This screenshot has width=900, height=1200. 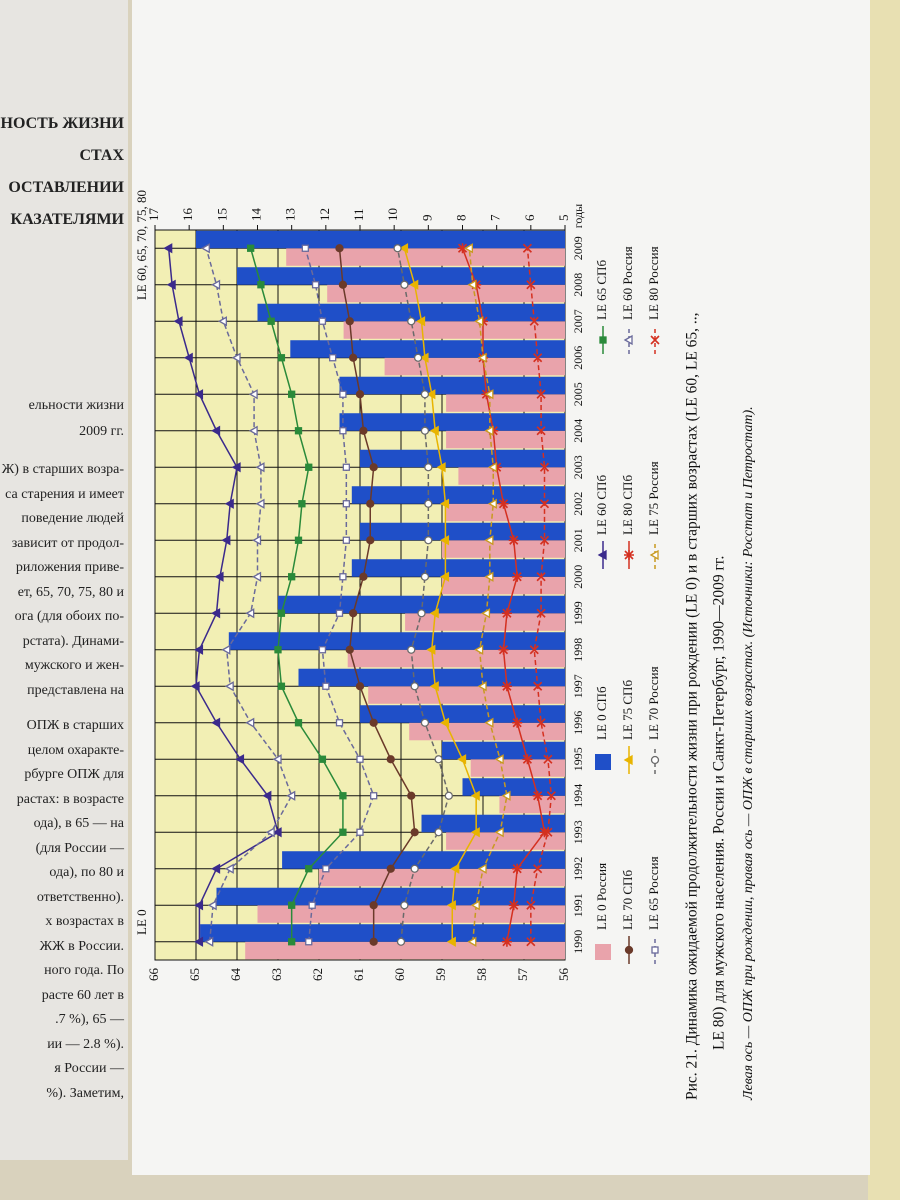 What do you see at coordinates (563, 975) in the screenshot?
I see `y-tick-label: 56` at bounding box center [563, 975].